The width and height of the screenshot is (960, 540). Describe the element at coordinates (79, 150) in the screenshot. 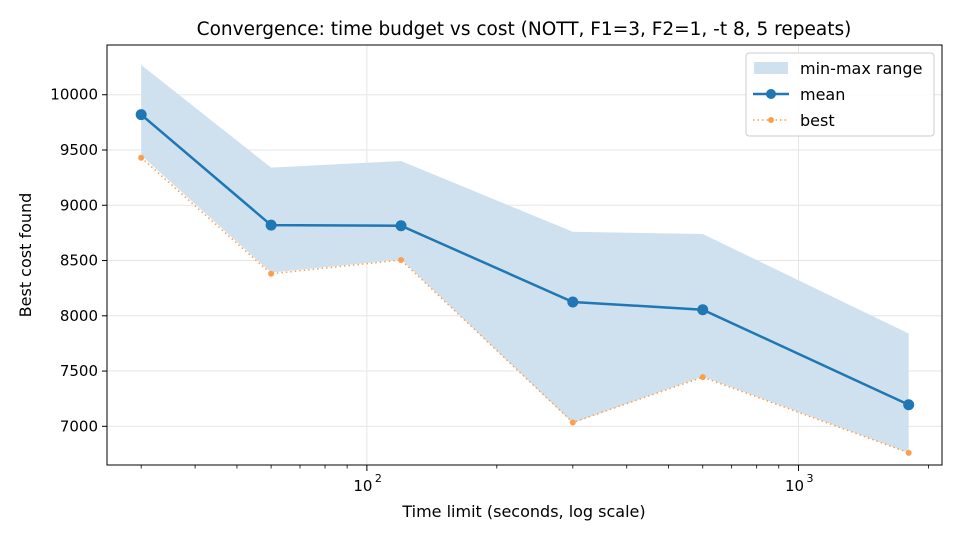

I see `y-tick-label: 9500` at that location.